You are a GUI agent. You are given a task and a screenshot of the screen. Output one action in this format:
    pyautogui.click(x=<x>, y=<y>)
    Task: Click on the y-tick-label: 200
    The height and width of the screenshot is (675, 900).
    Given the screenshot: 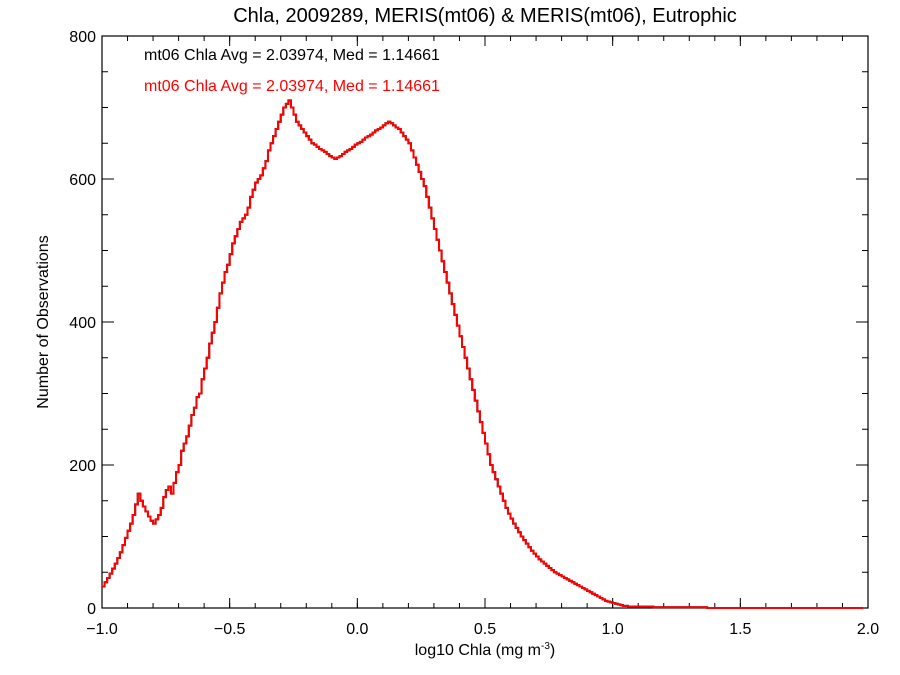 What is the action you would take?
    pyautogui.click(x=82, y=466)
    